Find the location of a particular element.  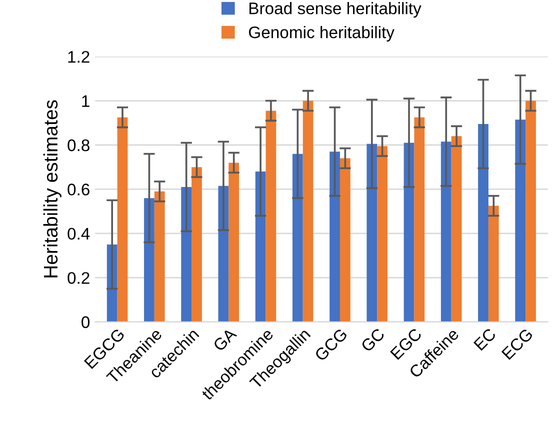

y-tick-label: 0.4 is located at coordinates (79, 234).